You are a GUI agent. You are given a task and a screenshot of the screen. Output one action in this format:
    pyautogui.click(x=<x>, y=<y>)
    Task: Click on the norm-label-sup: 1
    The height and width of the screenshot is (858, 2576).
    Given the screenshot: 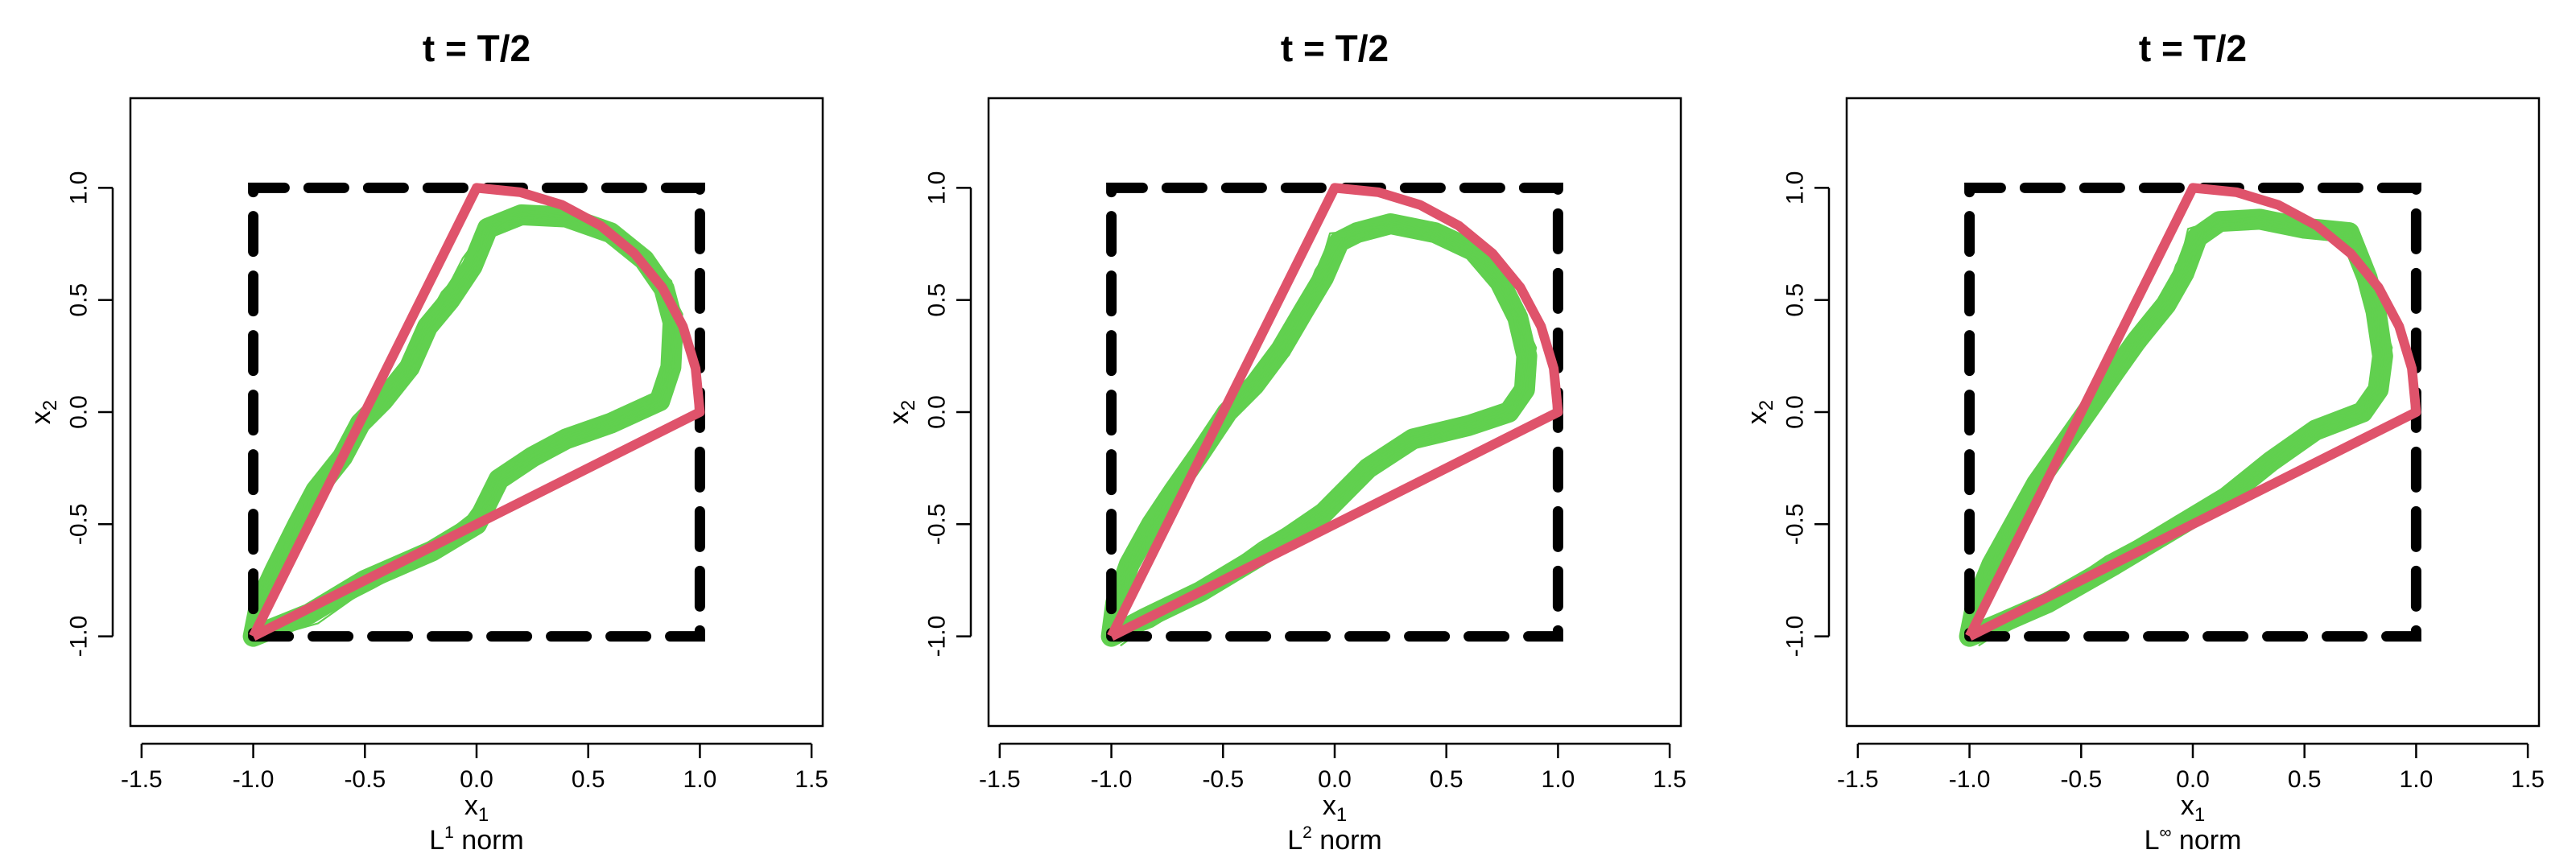 What is the action you would take?
    pyautogui.click(x=449, y=832)
    